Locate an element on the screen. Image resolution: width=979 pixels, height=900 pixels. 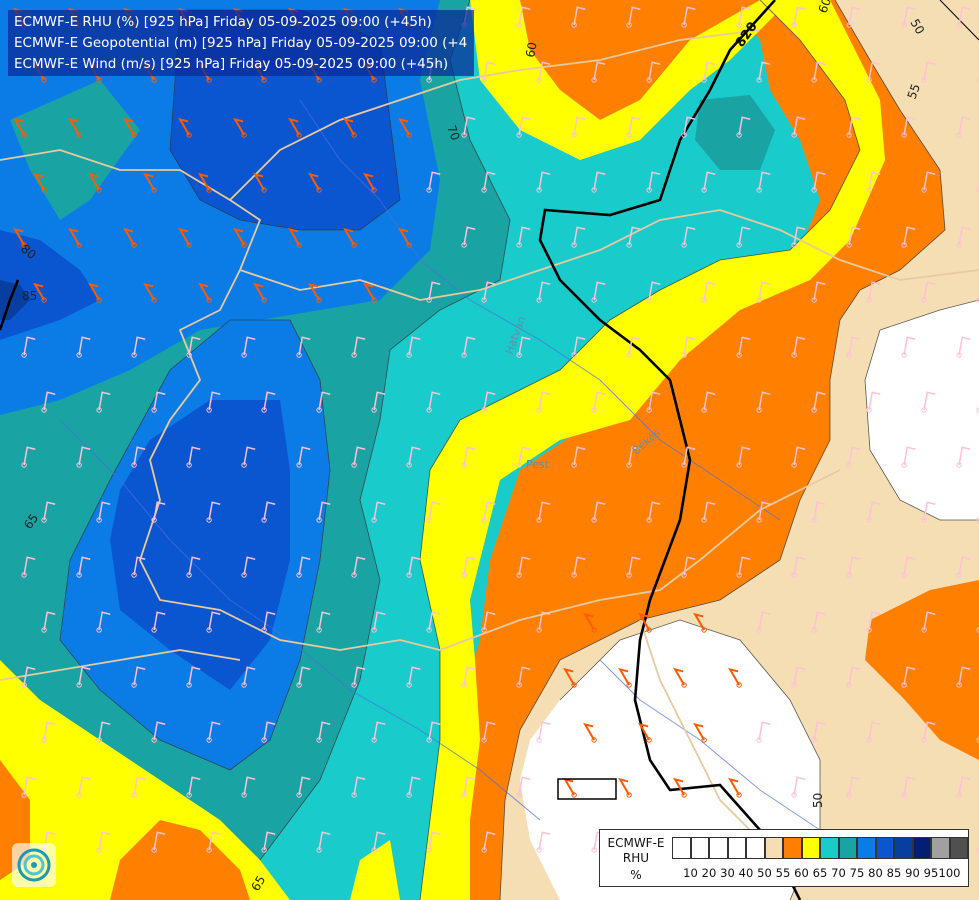
legend-tick-label: 10 is located at coordinates (690, 873).